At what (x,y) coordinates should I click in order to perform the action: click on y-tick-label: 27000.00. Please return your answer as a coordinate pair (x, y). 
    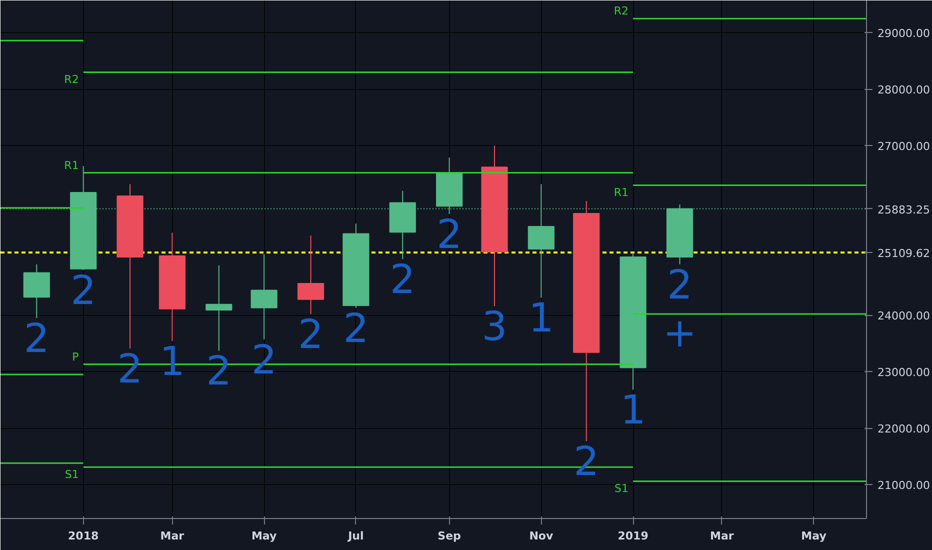
    Looking at the image, I should click on (904, 147).